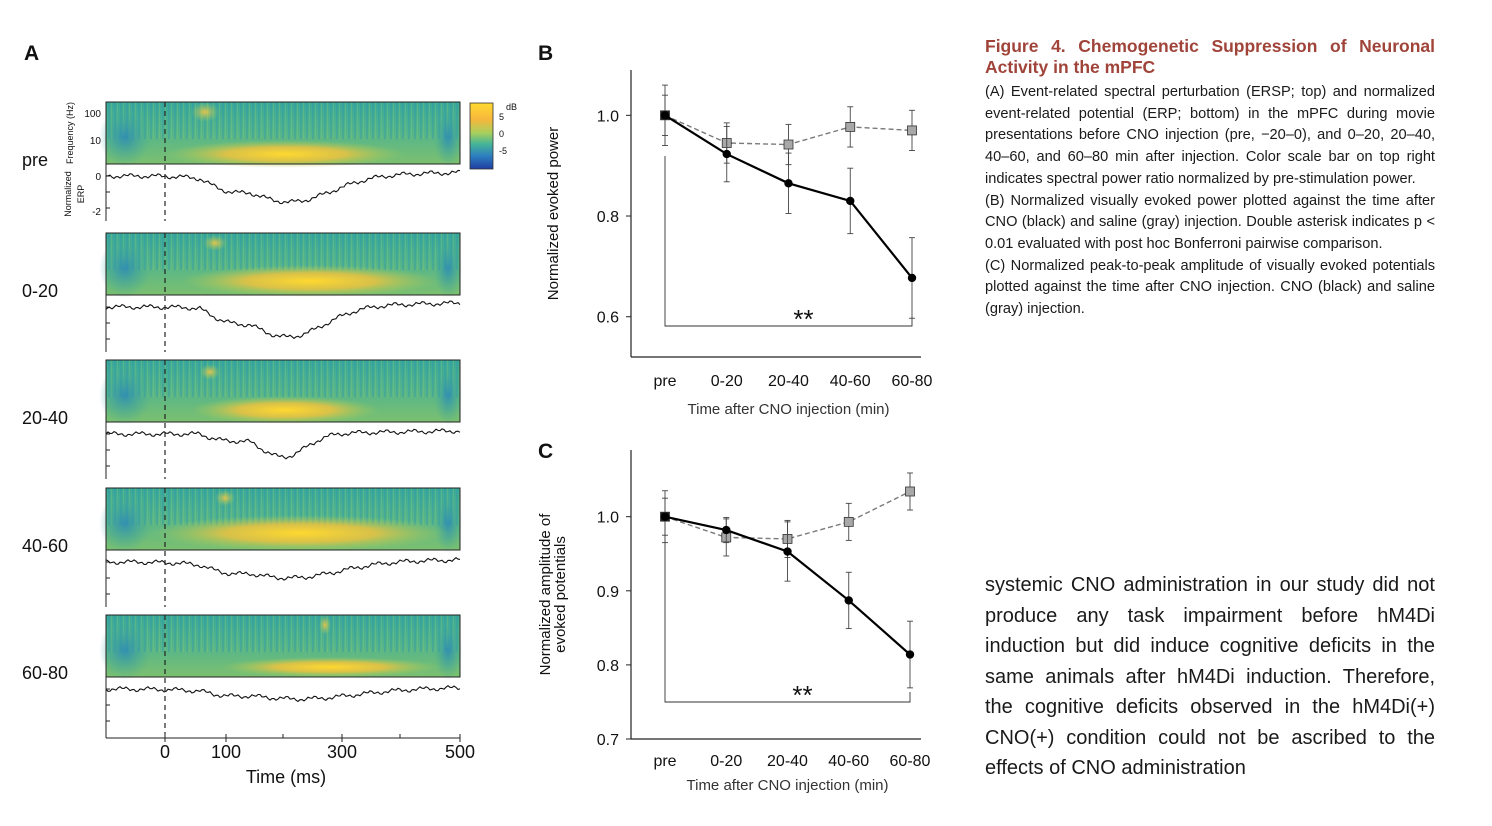 This screenshot has height=826, width=1492. What do you see at coordinates (31, 53) in the screenshot?
I see `panel-a-letter: A` at bounding box center [31, 53].